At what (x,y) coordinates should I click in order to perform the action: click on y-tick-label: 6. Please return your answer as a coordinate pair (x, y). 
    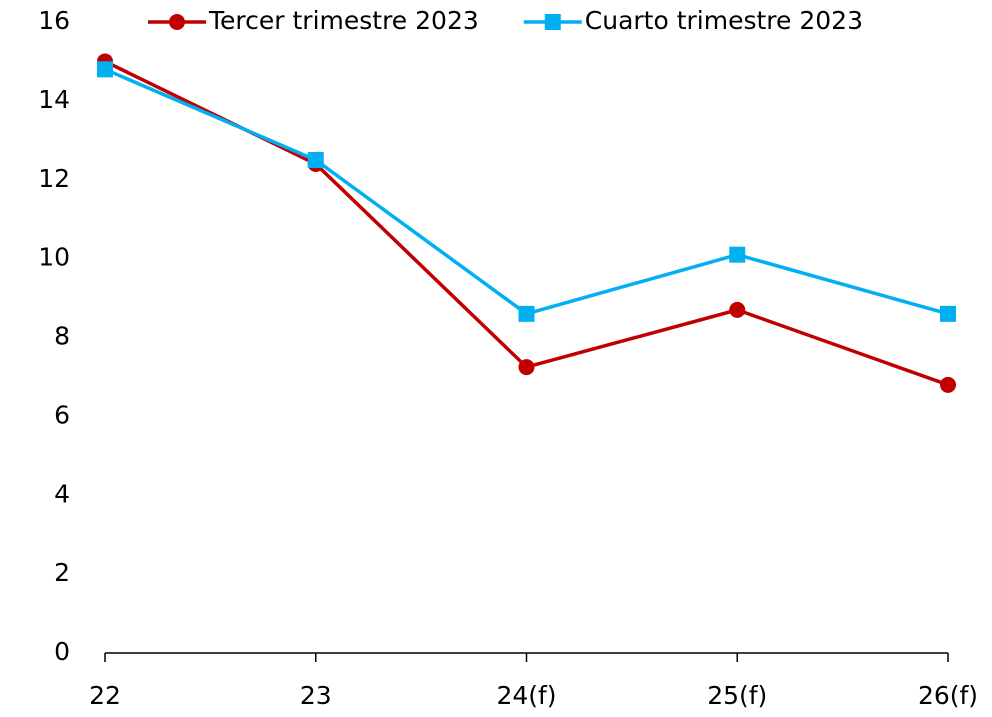
    Looking at the image, I should click on (62, 414).